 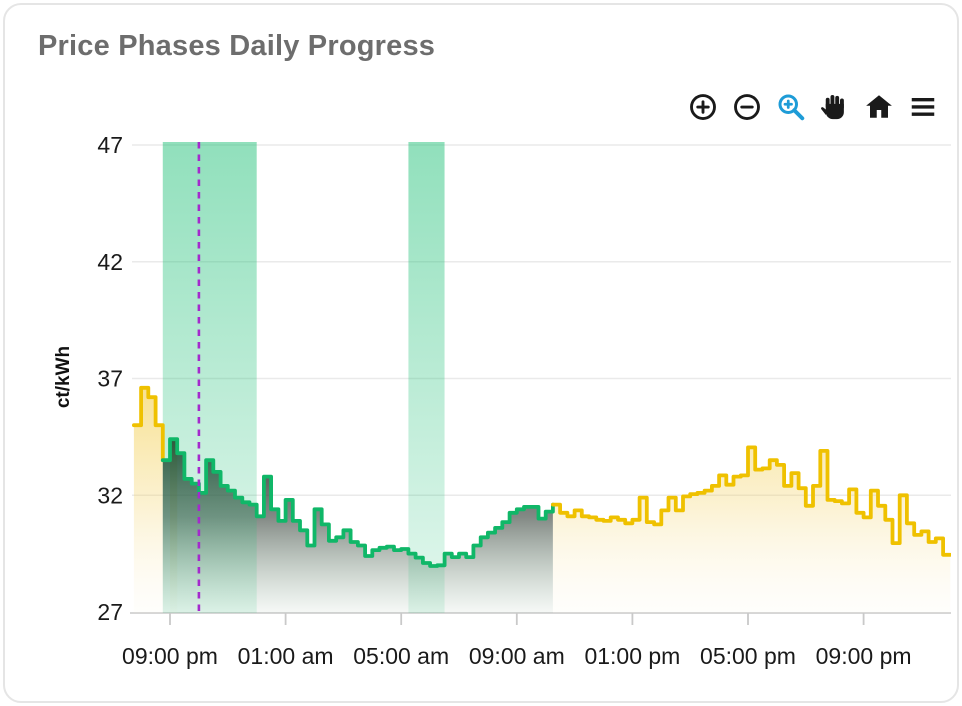 I want to click on y-tick-label: 37, so click(x=110, y=379).